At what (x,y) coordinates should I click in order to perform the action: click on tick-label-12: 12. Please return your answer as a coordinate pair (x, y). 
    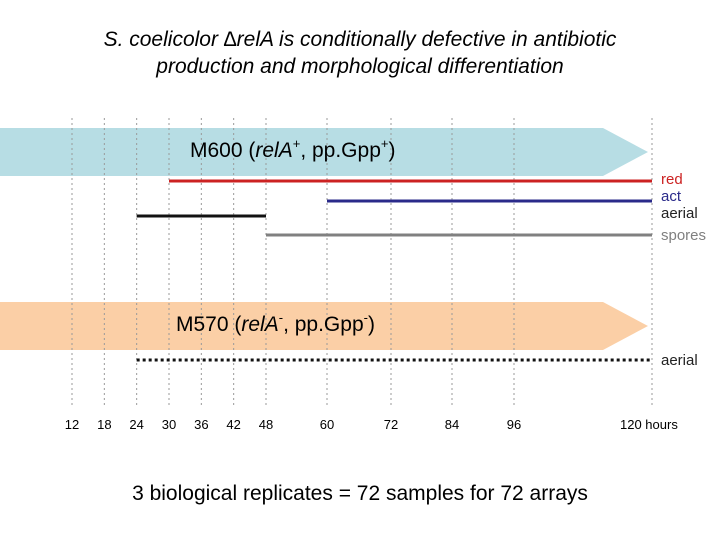
    Looking at the image, I should click on (72, 424).